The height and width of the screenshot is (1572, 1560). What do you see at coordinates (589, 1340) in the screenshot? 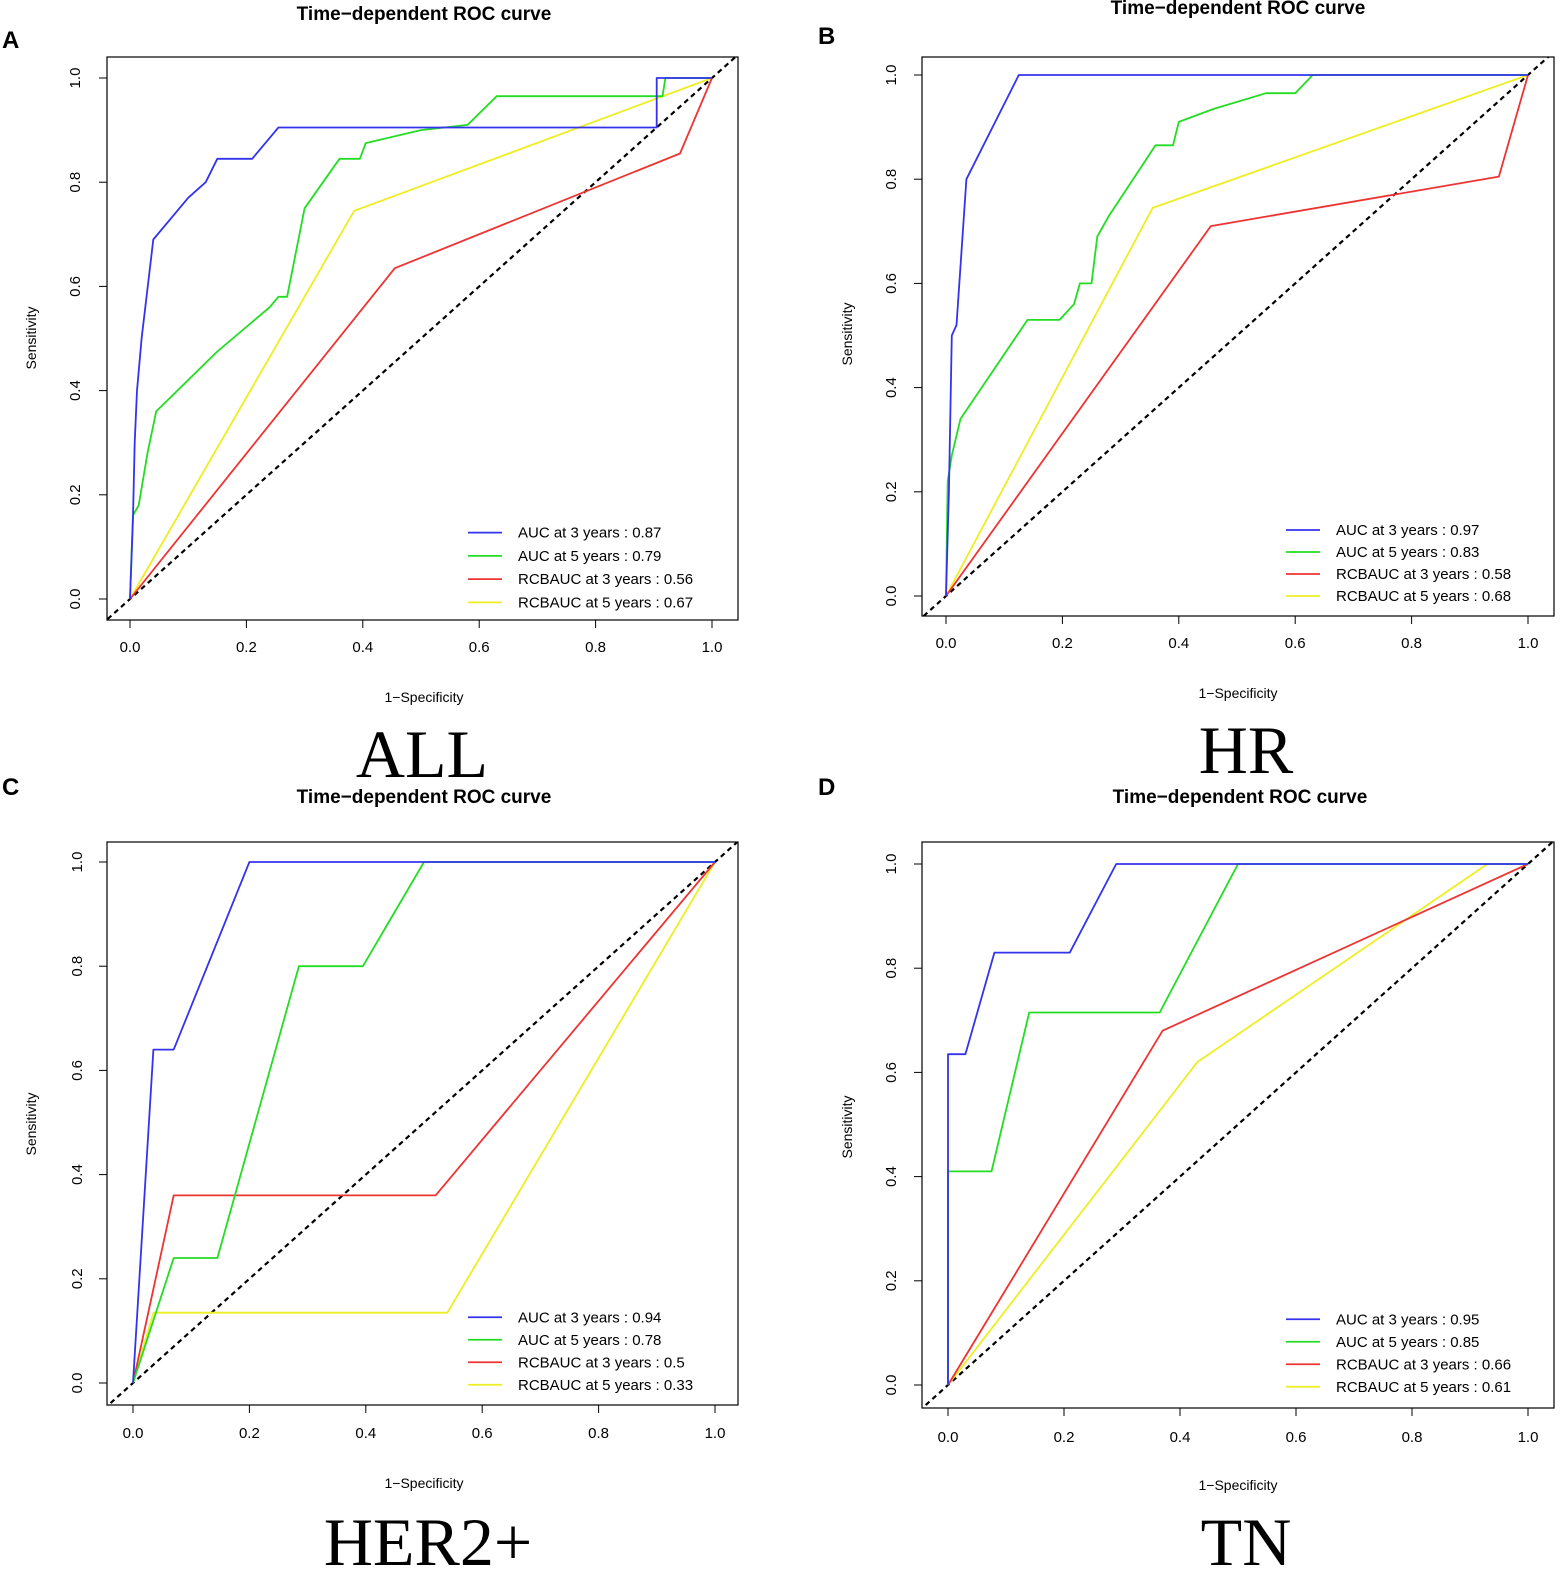
I see `legend-label: AUC at 5 years : 0.78` at bounding box center [589, 1340].